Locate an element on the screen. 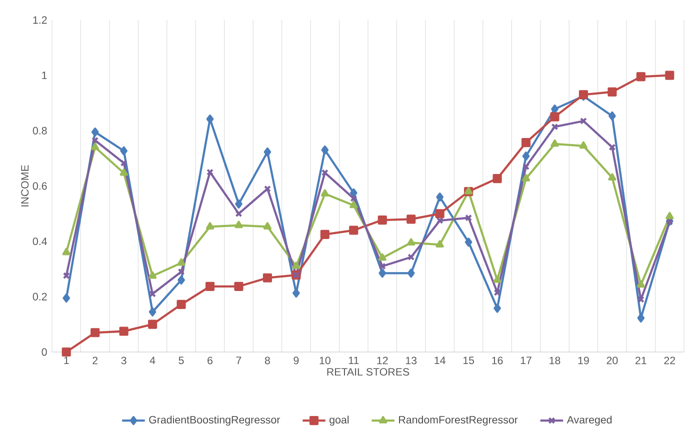  x-tick-label: 18 is located at coordinates (555, 360).